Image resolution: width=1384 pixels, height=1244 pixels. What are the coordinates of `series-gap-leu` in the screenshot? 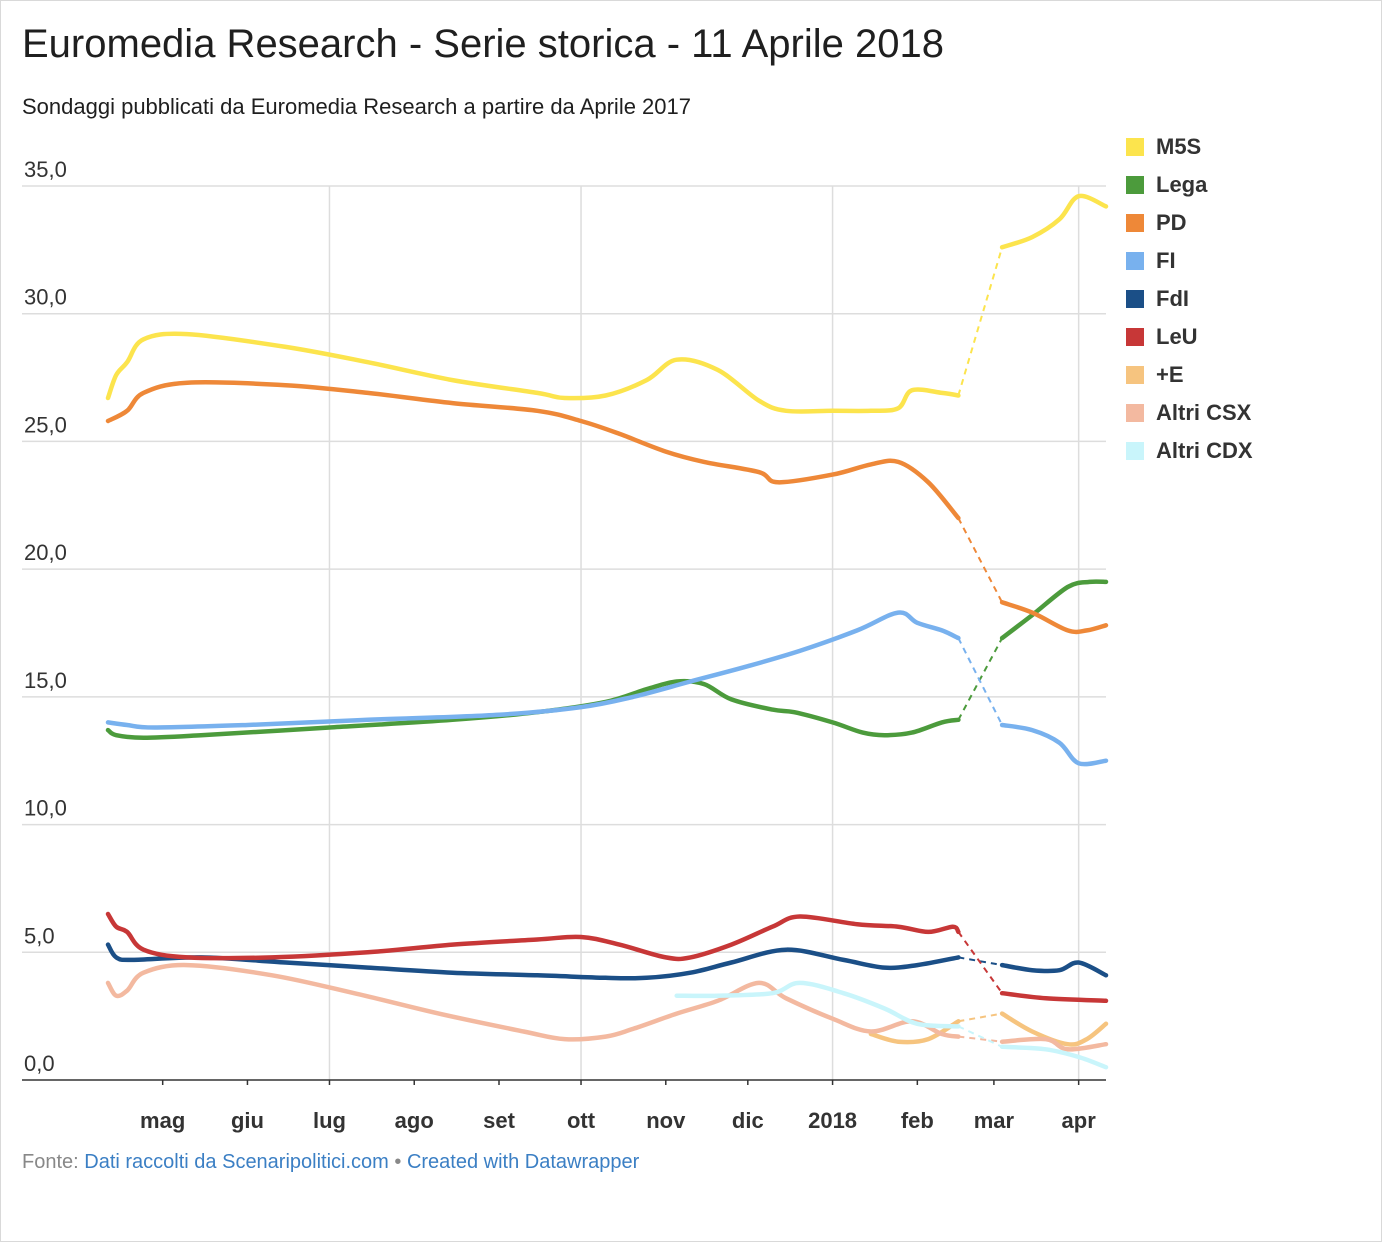 It's located at (980, 962).